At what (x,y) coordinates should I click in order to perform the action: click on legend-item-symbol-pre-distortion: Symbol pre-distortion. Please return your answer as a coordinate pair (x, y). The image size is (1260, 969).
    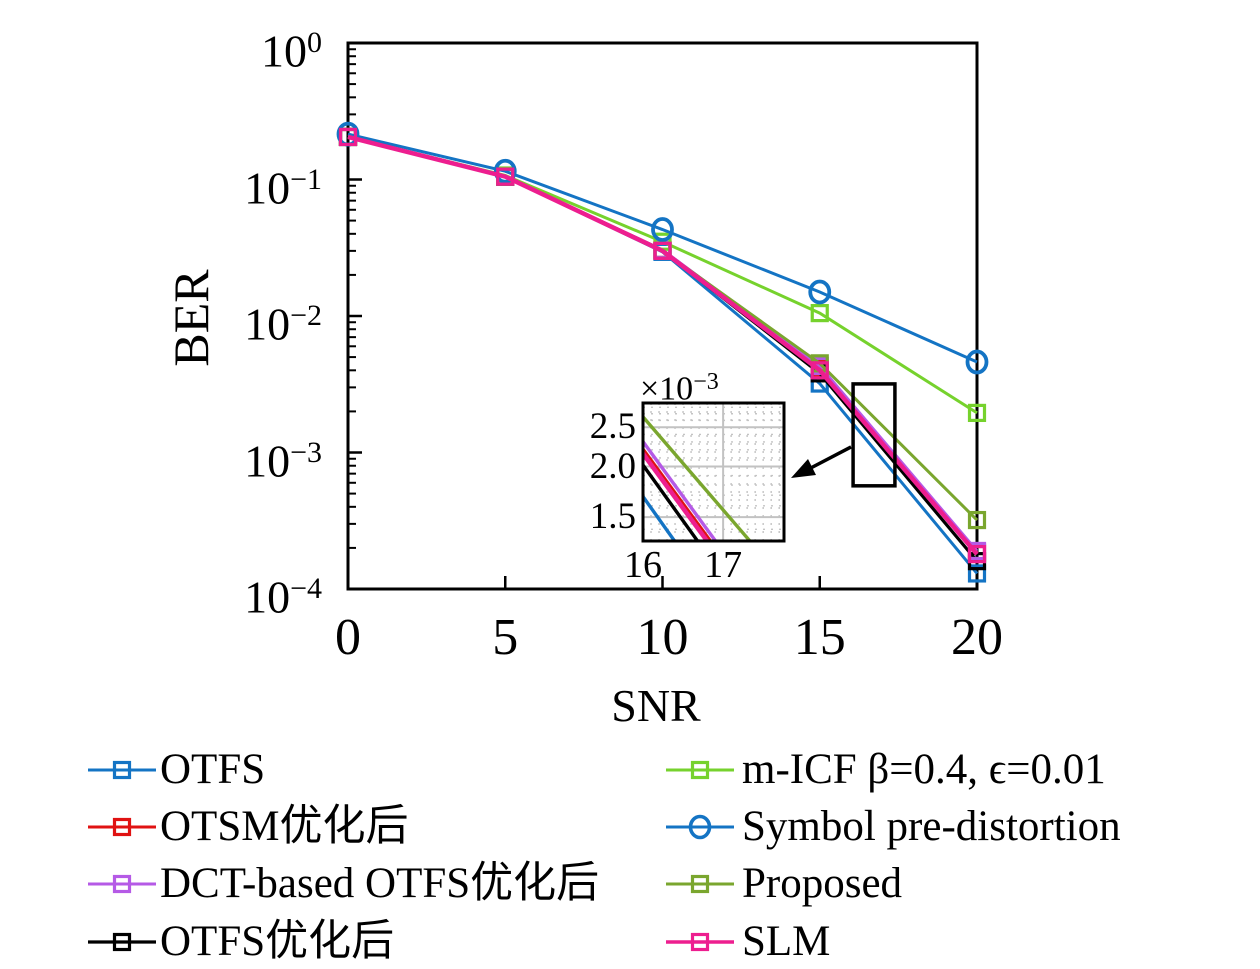
    Looking at the image, I should click on (892, 827).